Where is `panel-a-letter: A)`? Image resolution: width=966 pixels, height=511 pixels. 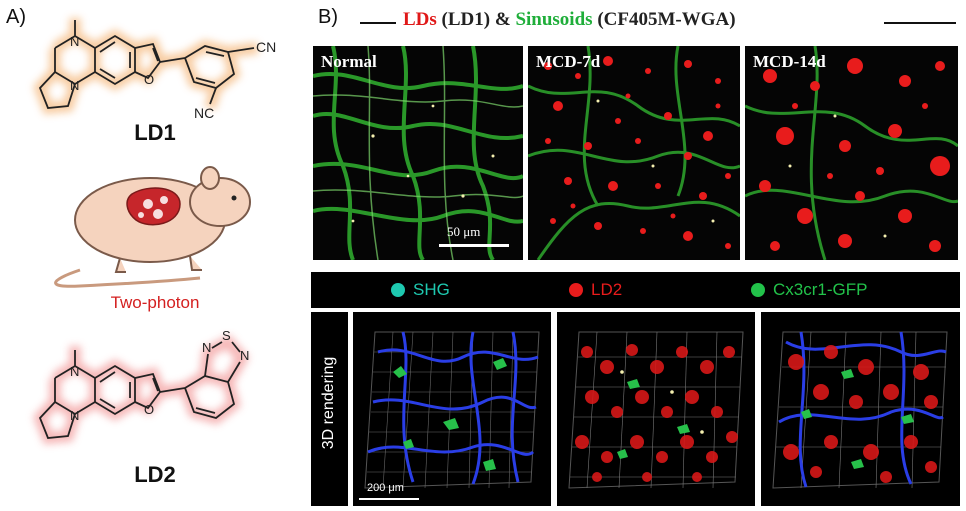
panel-a-letter: A) is located at coordinates (16, 17).